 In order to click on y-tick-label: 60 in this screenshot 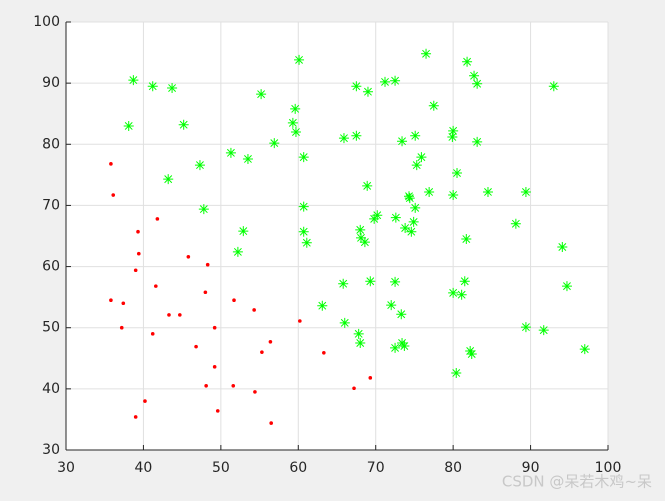, I will do `click(51, 267)`.